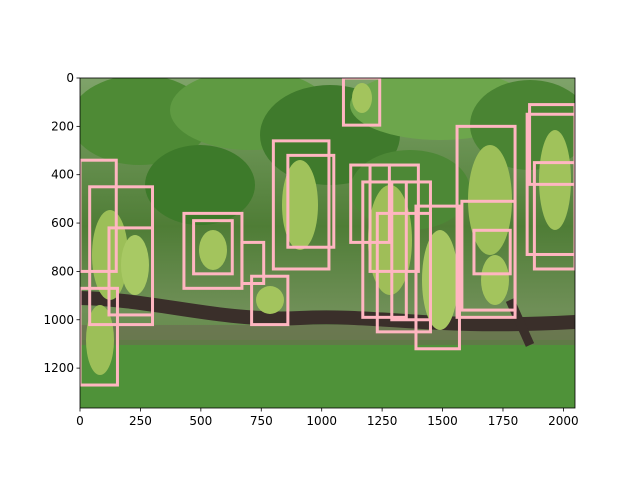 The height and width of the screenshot is (480, 640). Describe the element at coordinates (503, 421) in the screenshot. I see `x-tick-label: 1750` at that location.